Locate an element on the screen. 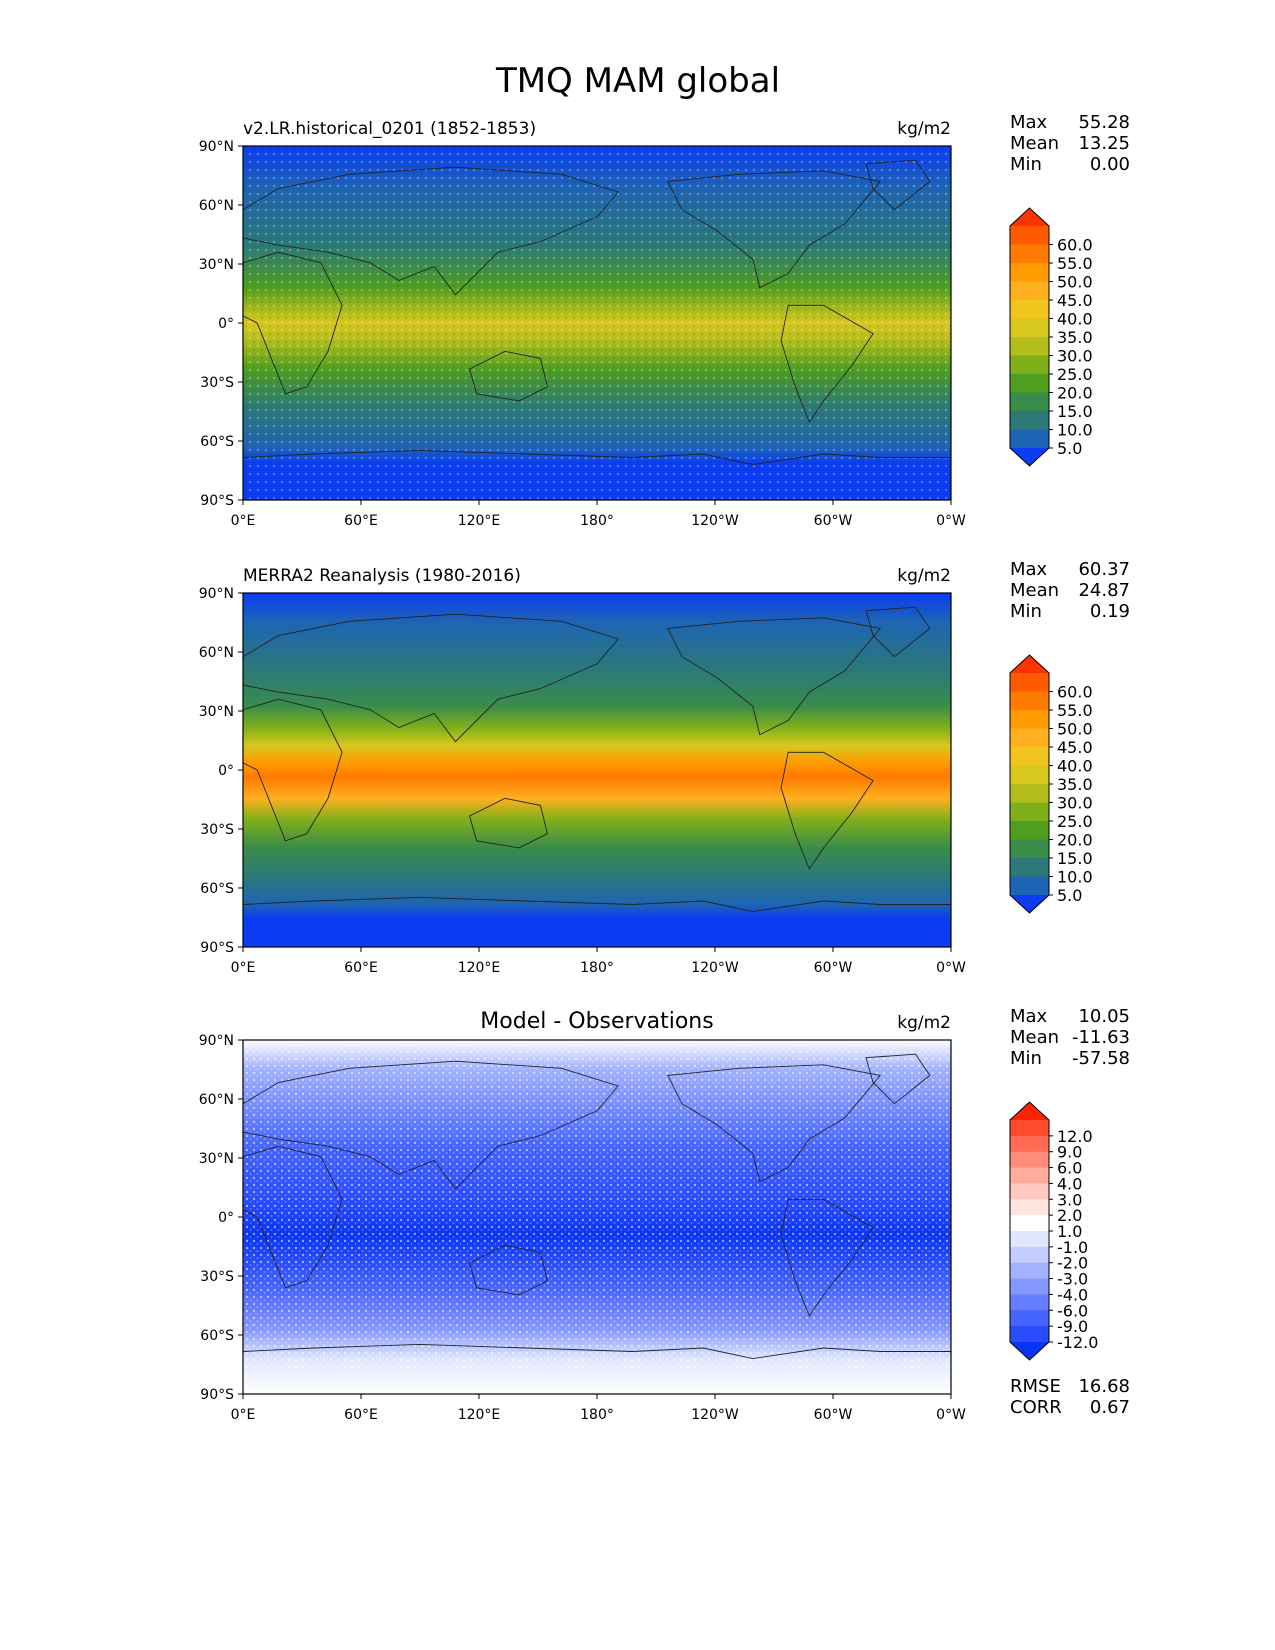 The image size is (1275, 1650). colorbar-label: 60.0 is located at coordinates (1075, 245).